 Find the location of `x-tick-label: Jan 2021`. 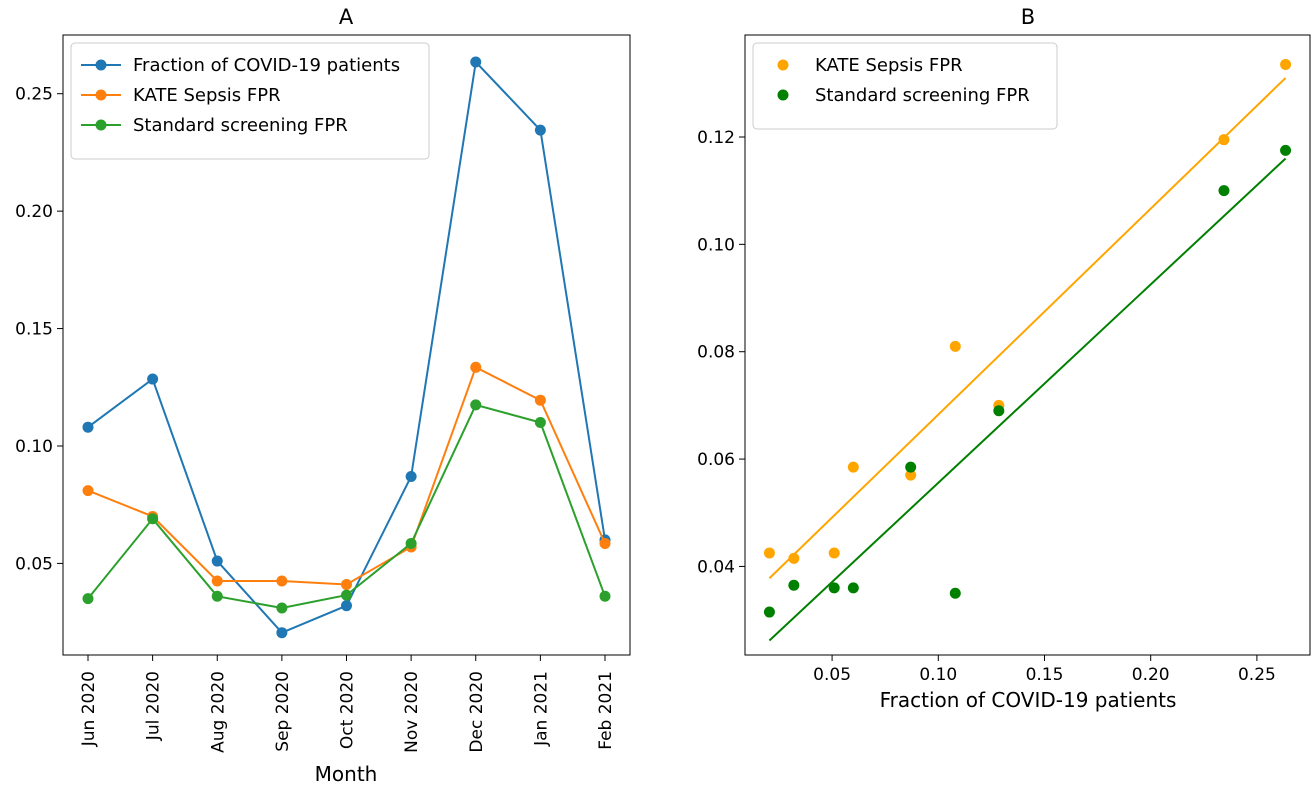

x-tick-label: Jan 2021 is located at coordinates (541, 709).